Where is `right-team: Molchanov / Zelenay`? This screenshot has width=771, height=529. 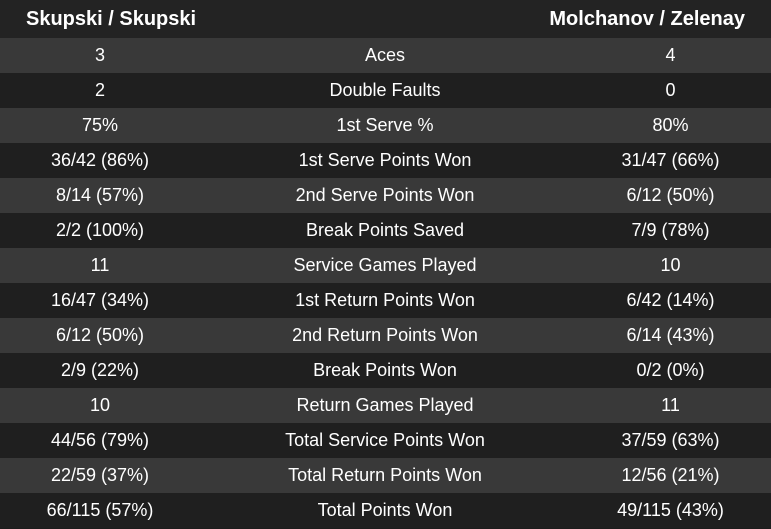 right-team: Molchanov / Zelenay is located at coordinates (647, 18).